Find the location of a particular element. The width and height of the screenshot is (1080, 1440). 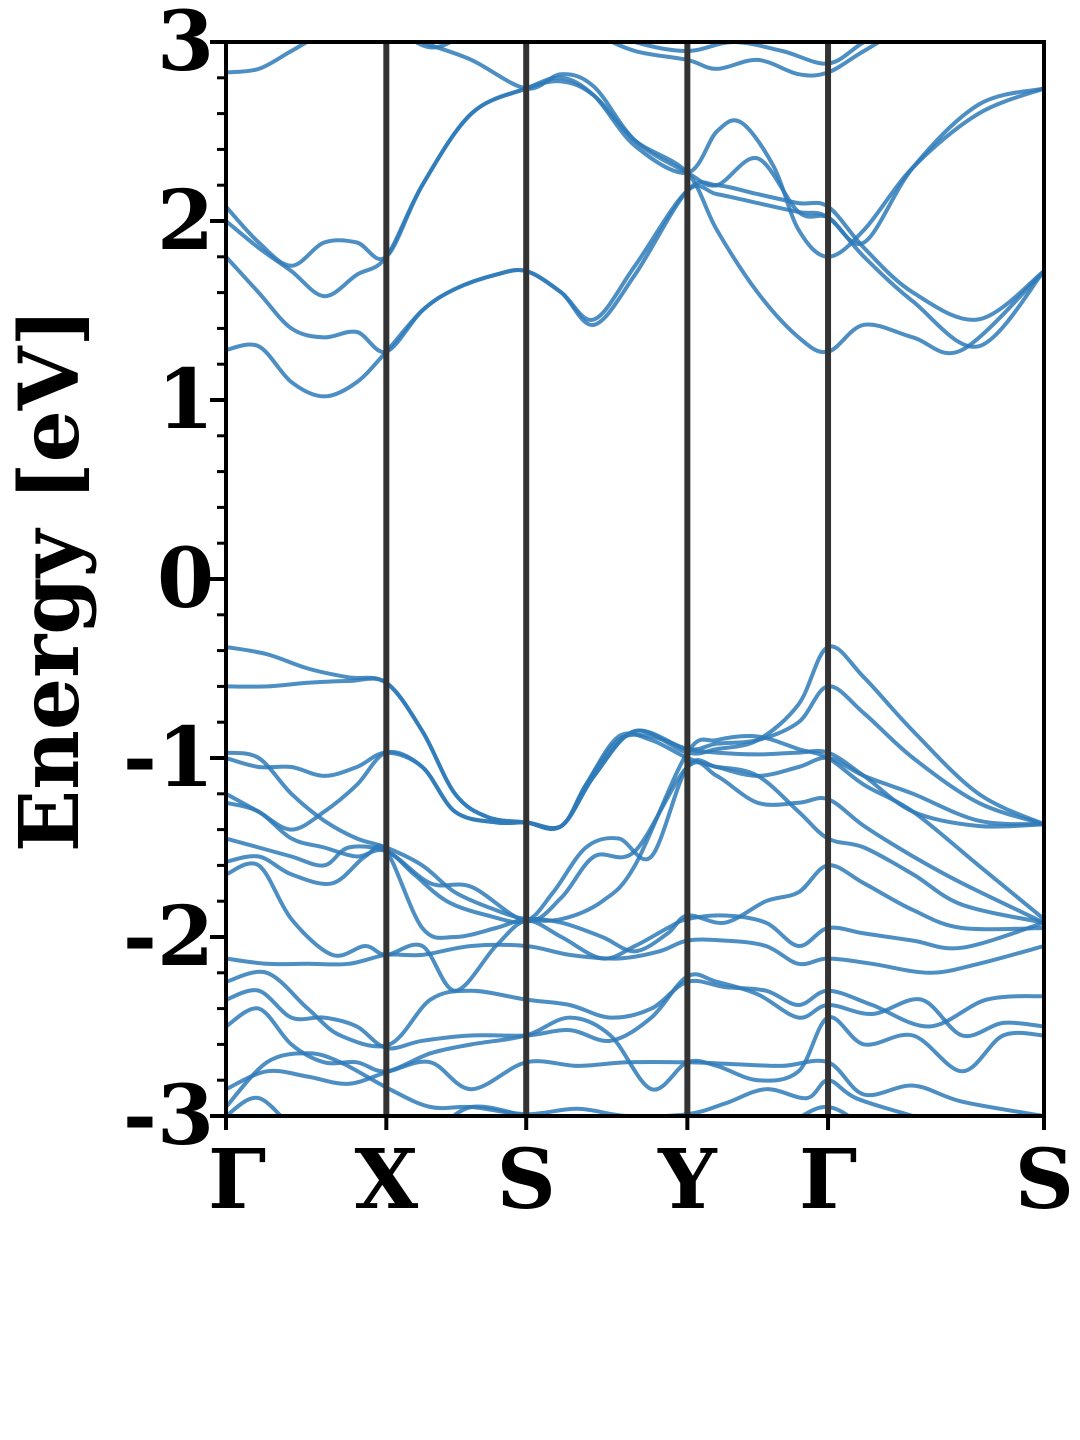

y-tick-label: 2 is located at coordinates (185, 221).